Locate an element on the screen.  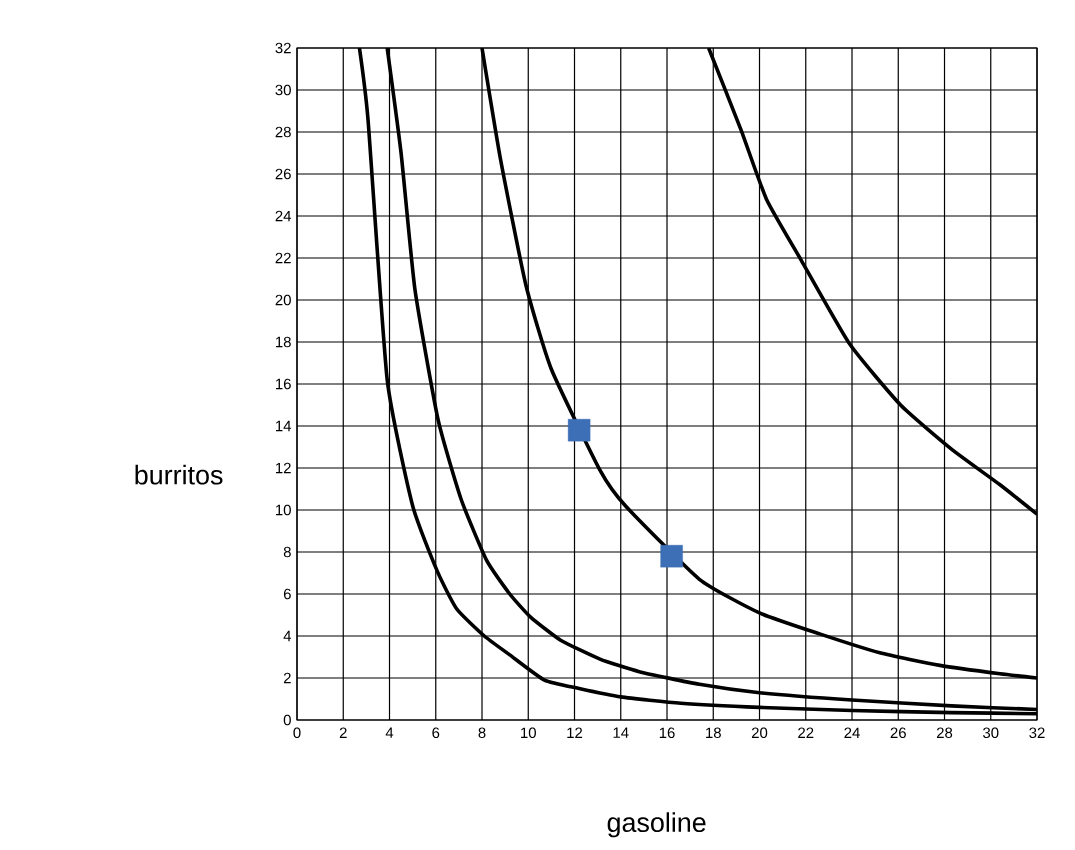
y-tick-label: 24 is located at coordinates (283, 216).